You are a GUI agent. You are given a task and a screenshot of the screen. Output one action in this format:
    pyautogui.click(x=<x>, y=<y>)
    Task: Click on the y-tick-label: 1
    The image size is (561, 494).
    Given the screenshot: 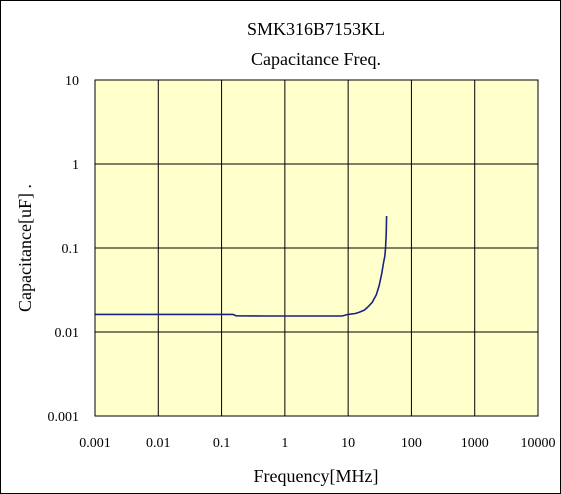 What is the action you would take?
    pyautogui.click(x=75, y=165)
    